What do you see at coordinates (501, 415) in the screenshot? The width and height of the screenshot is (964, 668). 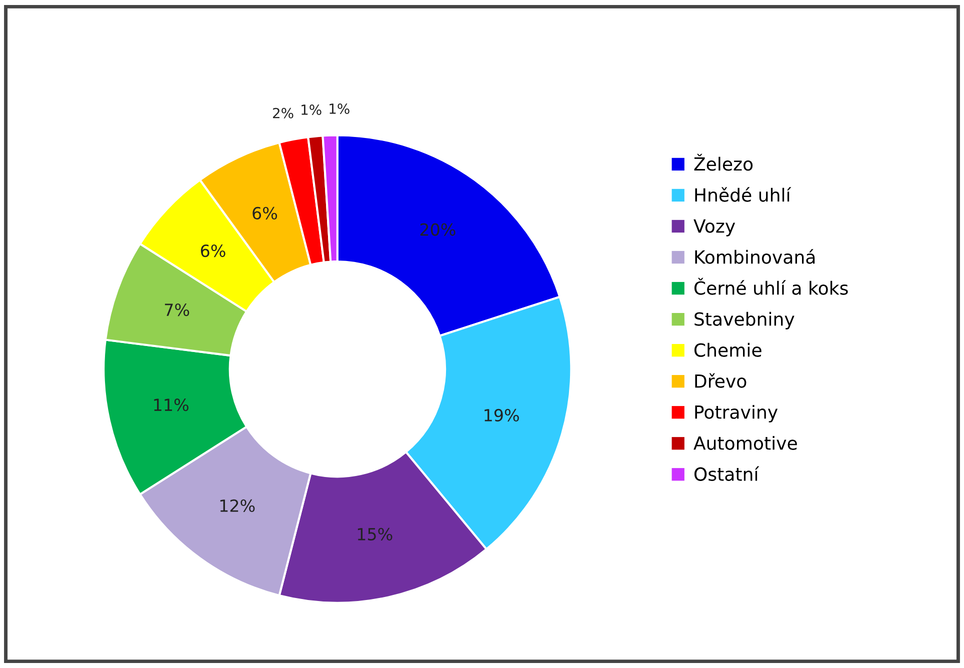 I see `data-label: 19%` at bounding box center [501, 415].